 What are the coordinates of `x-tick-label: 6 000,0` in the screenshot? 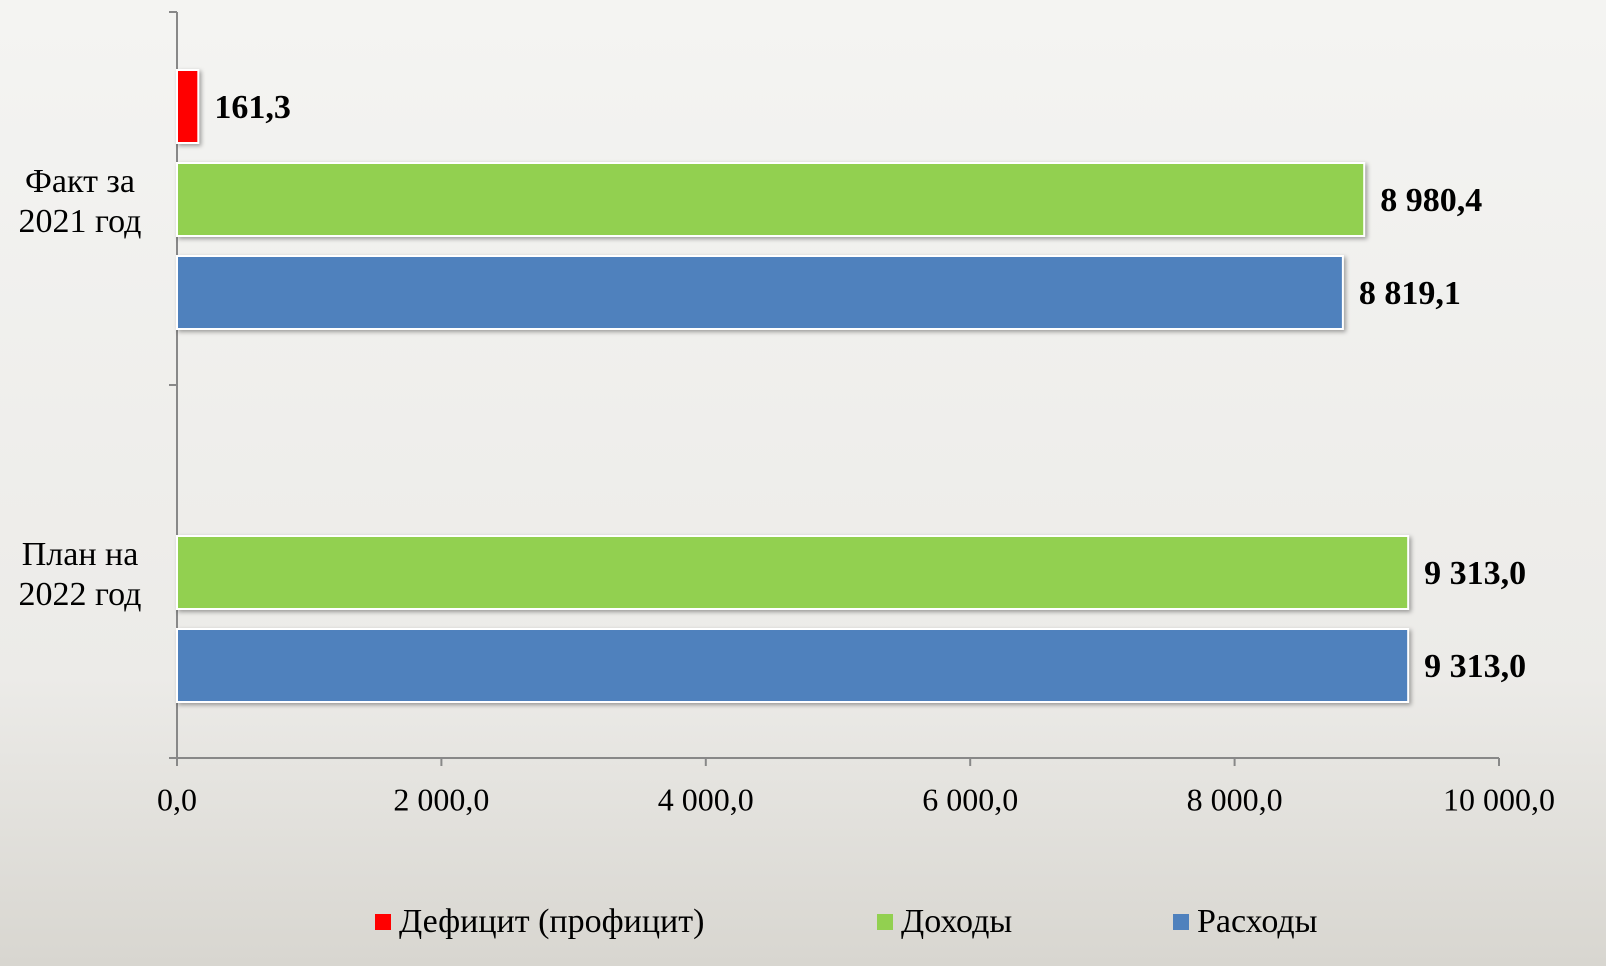 It's located at (970, 799).